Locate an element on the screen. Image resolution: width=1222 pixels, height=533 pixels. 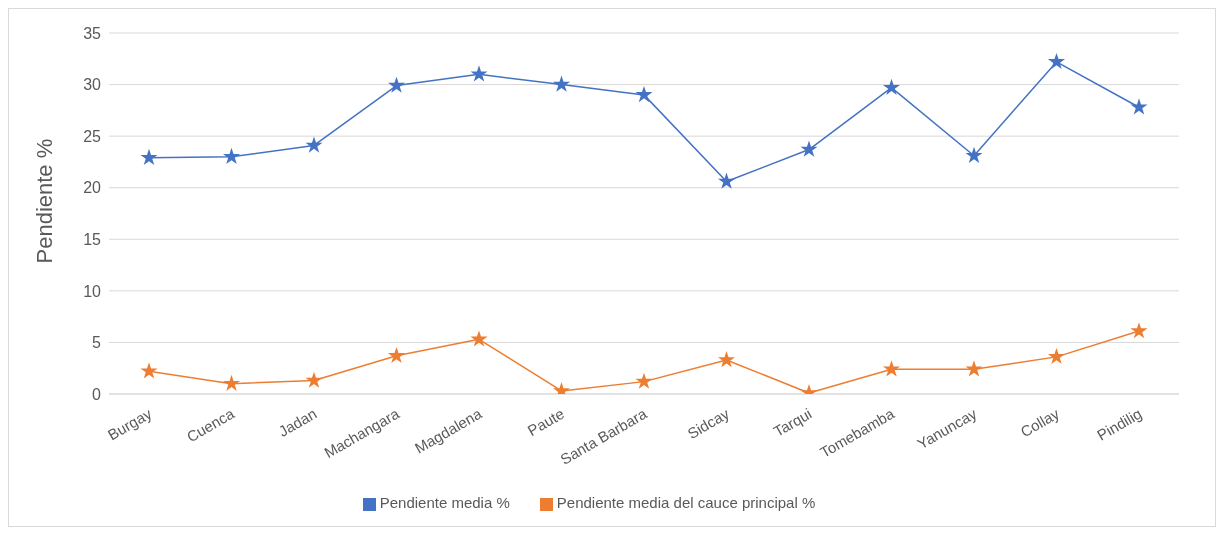
y-tick-label: 30 is located at coordinates (92, 85).